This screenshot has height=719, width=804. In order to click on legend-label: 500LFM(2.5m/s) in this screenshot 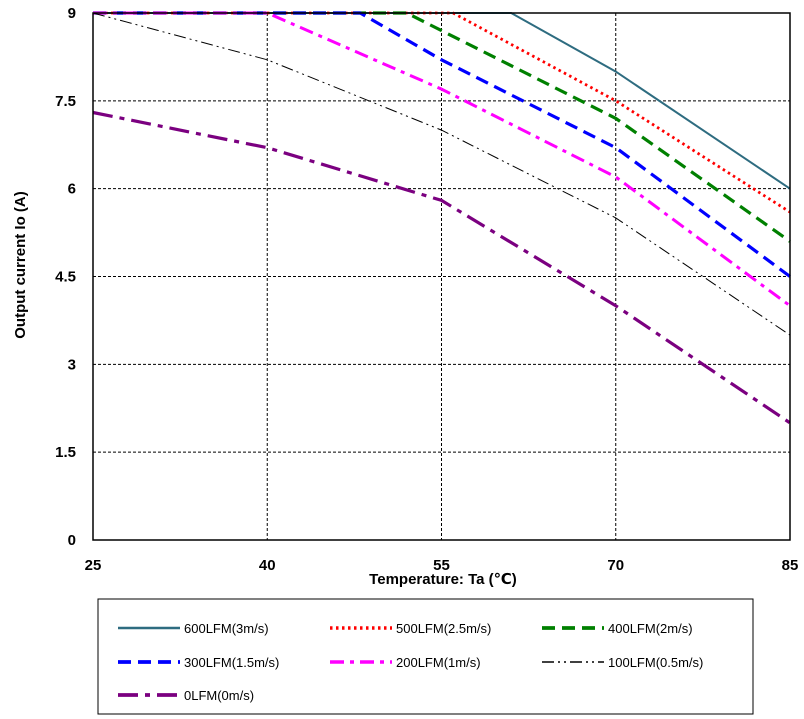, I will do `click(443, 628)`.